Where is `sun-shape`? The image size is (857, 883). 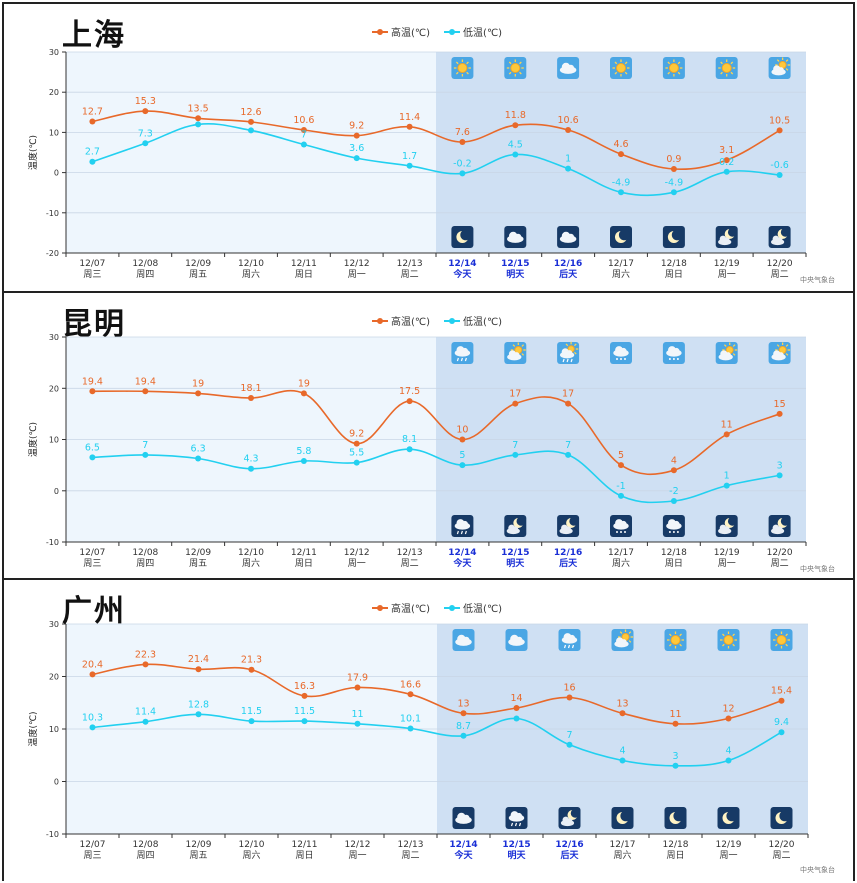
sun-shape is located at coordinates (726, 68).